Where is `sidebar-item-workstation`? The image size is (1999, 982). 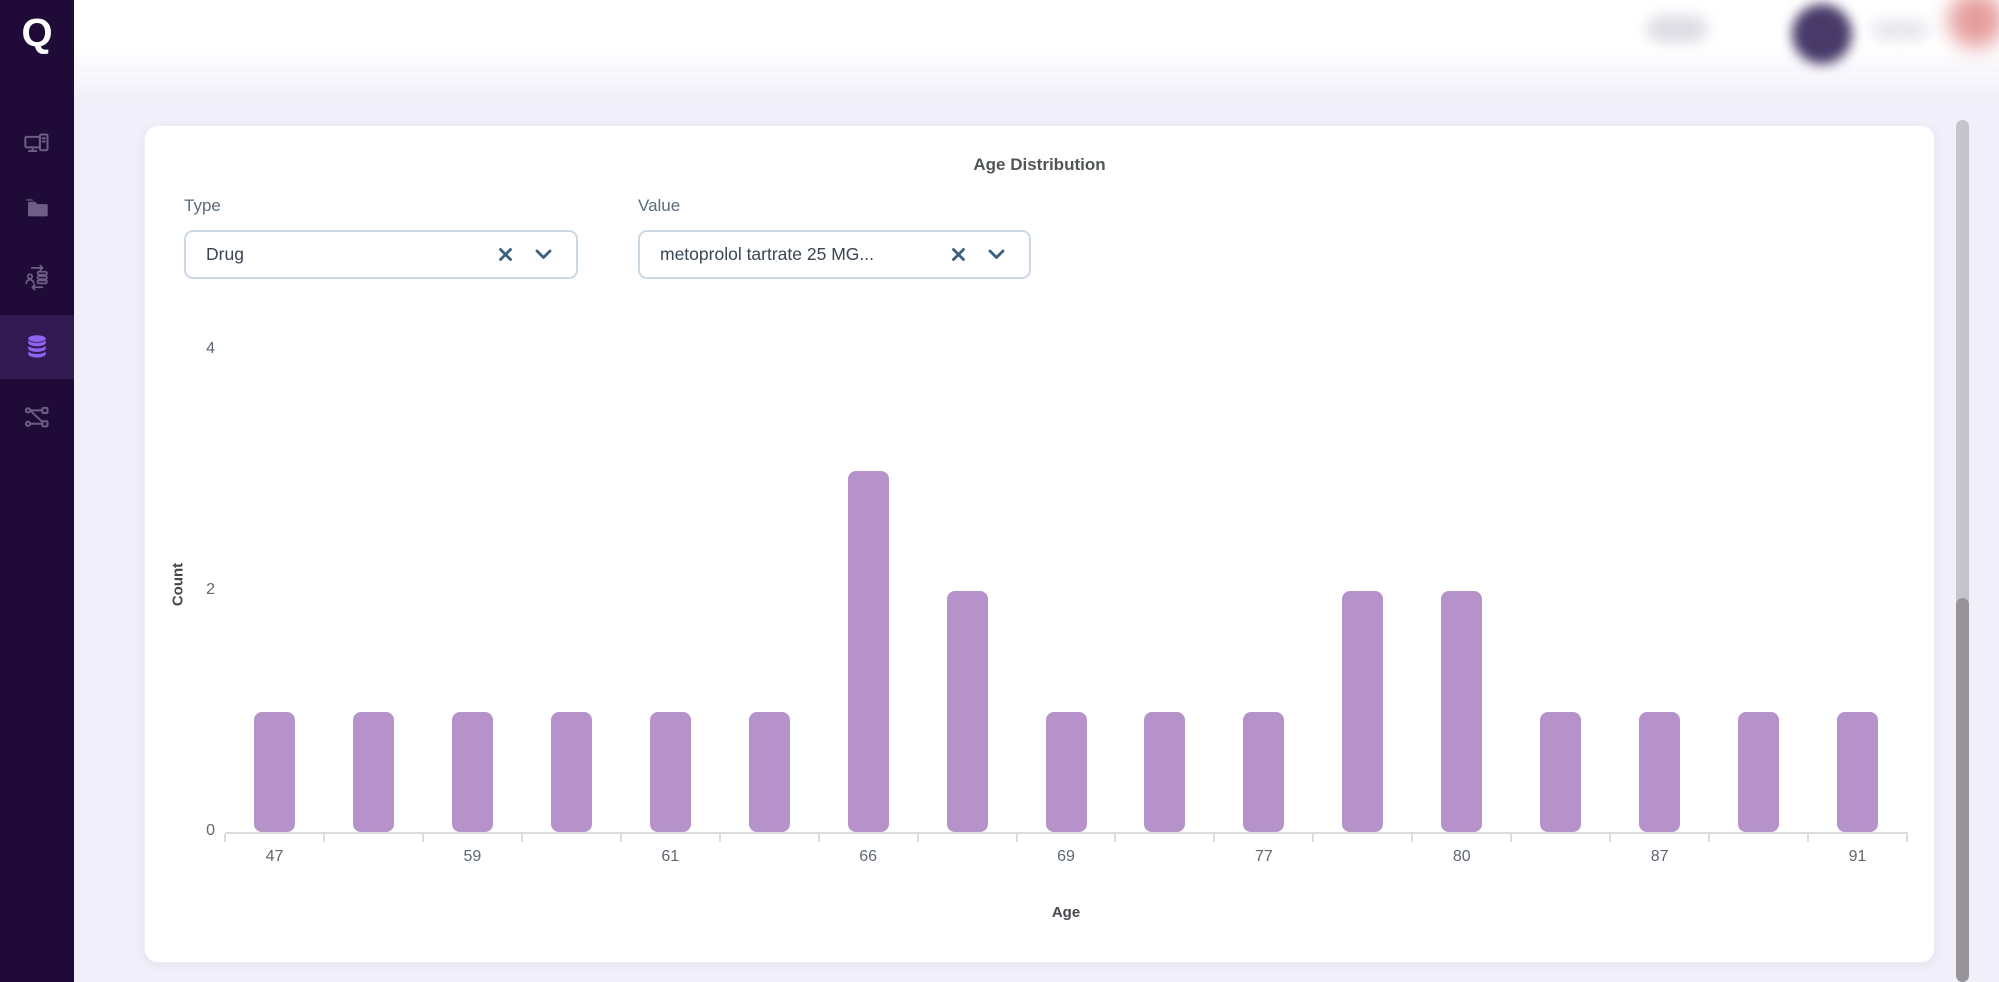
sidebar-item-workstation is located at coordinates (37, 145).